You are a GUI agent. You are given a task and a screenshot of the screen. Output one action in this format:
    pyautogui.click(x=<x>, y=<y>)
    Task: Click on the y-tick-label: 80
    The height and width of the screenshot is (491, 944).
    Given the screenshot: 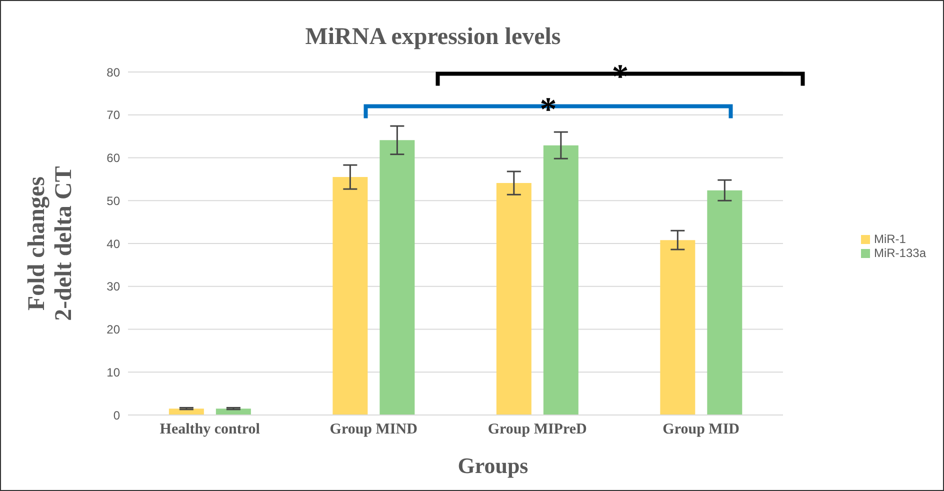 What is the action you would take?
    pyautogui.click(x=113, y=72)
    